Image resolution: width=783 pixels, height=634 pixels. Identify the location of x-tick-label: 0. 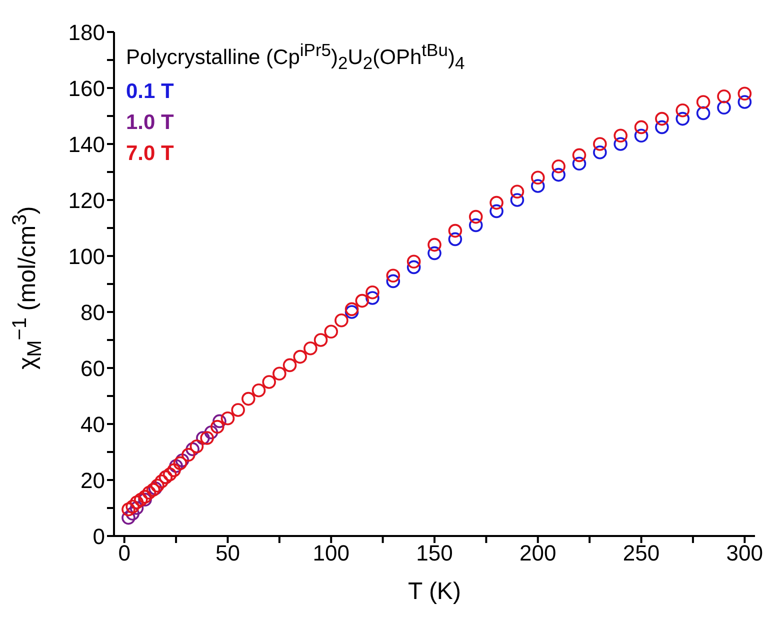
(124, 553).